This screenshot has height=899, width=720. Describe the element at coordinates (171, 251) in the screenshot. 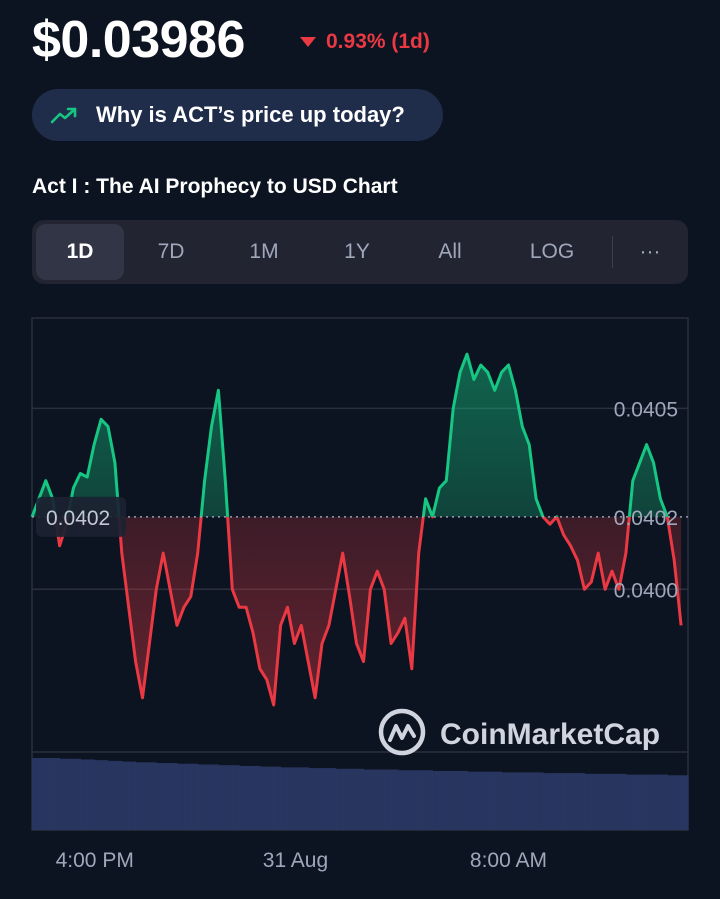

I see `tab-7d: 7D` at that location.